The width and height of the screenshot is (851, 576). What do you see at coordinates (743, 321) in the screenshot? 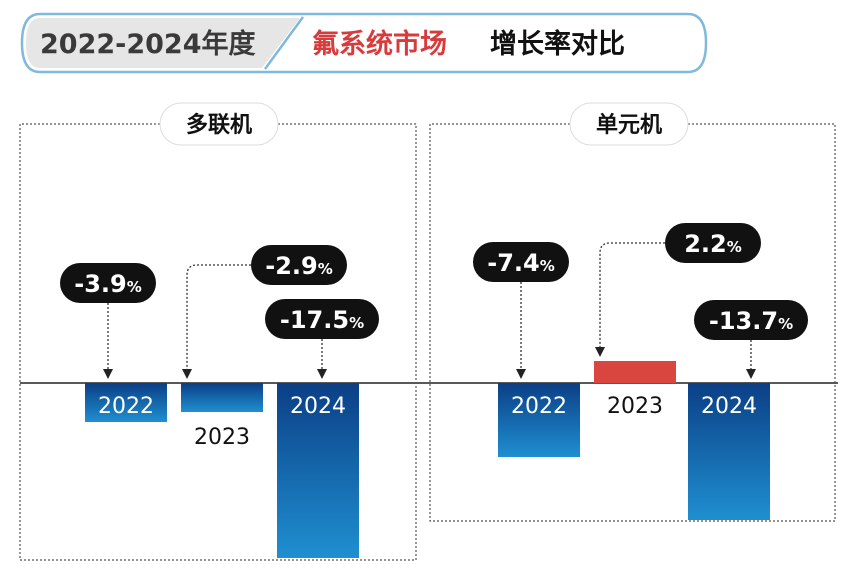
I see `callout-number: -13.7` at bounding box center [743, 321].